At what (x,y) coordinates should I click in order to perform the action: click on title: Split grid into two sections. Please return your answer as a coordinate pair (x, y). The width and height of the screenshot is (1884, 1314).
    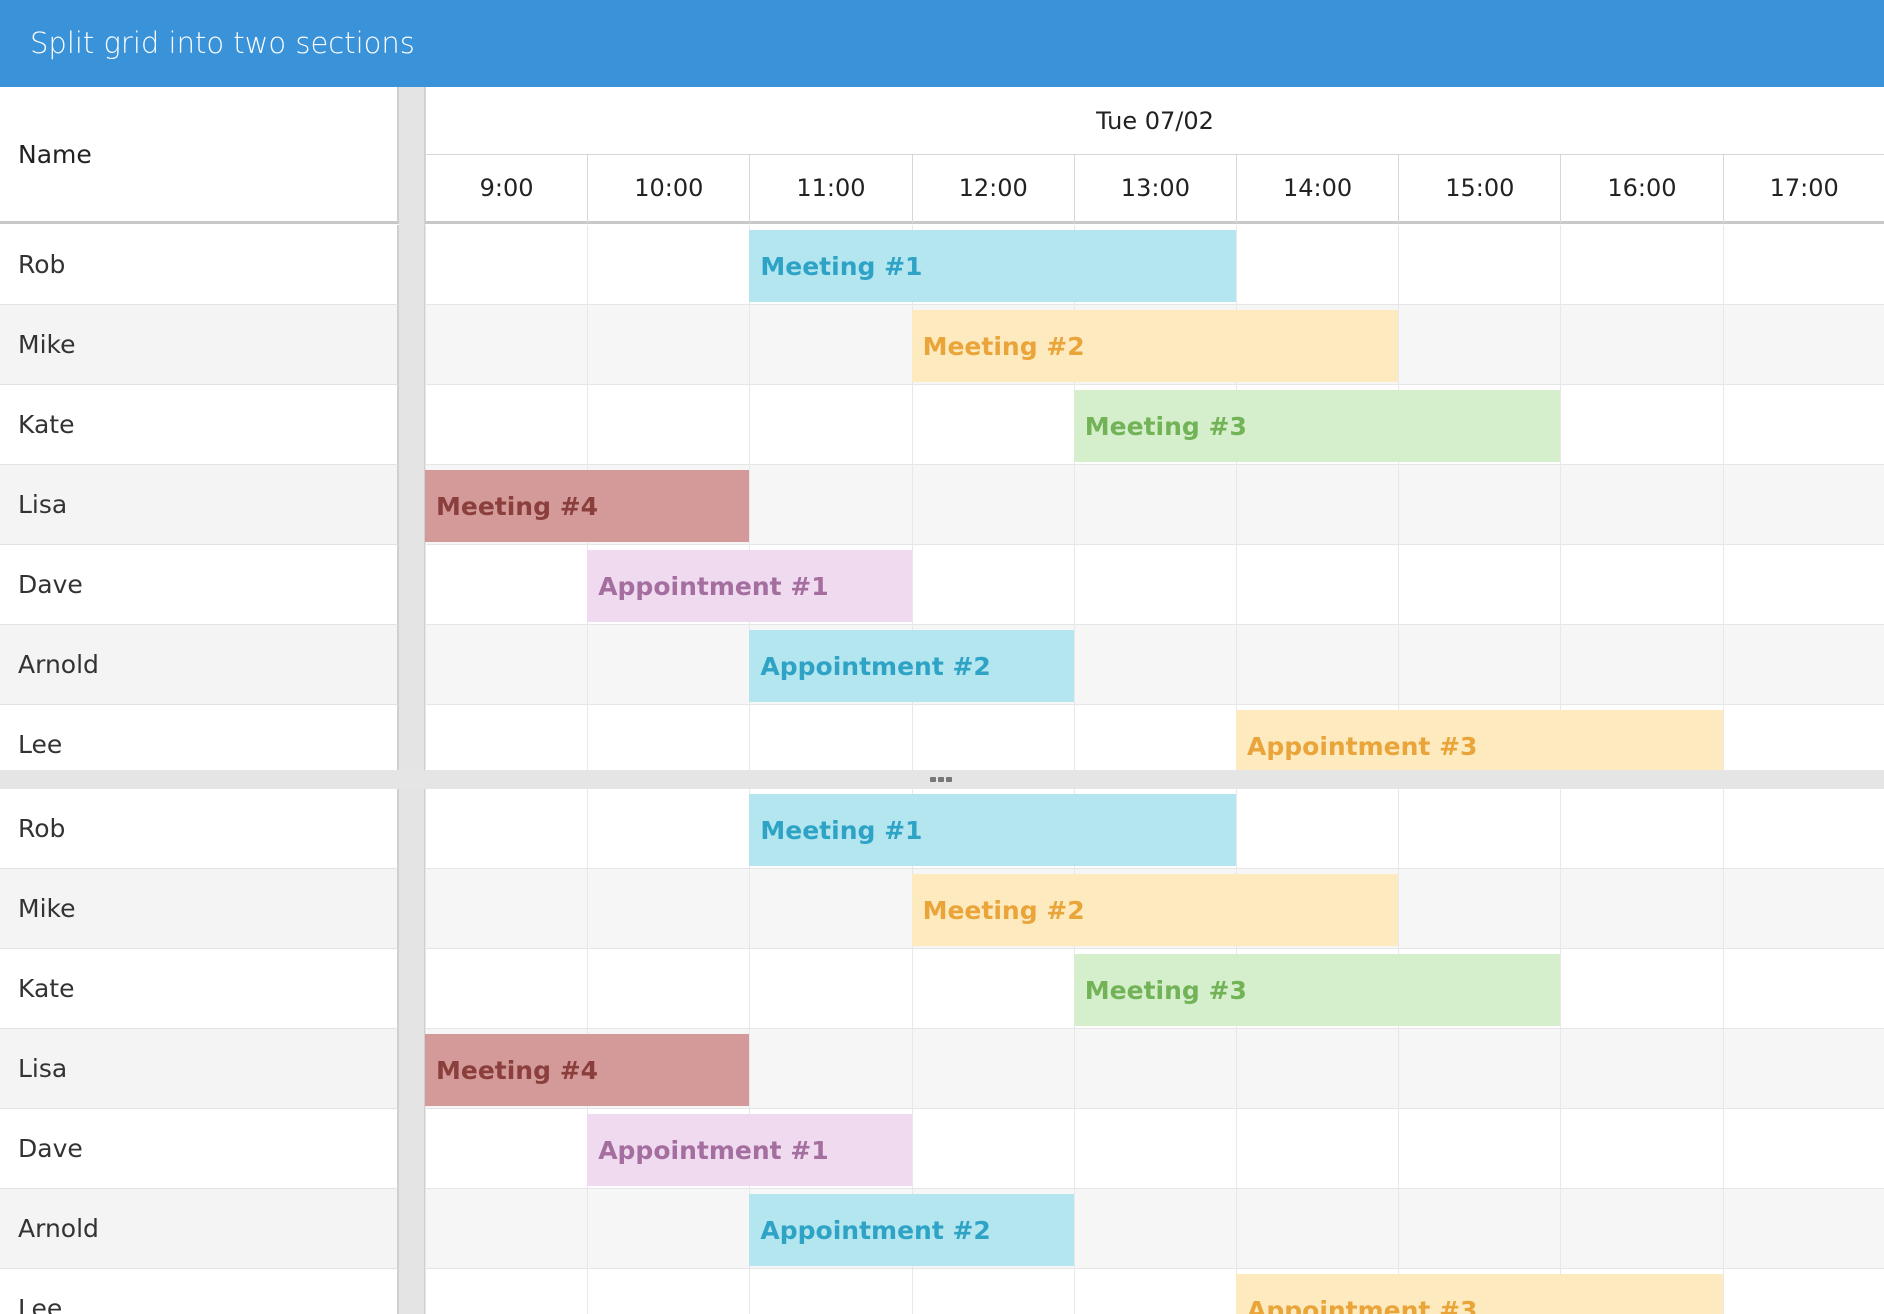
    Looking at the image, I should click on (222, 43).